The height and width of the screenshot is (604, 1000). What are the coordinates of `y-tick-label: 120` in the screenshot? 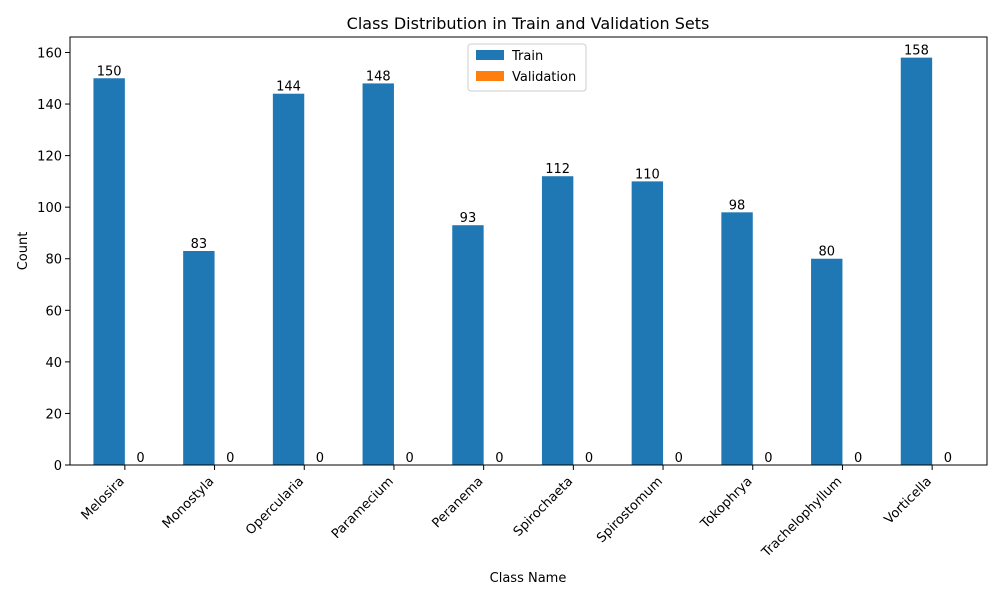 It's located at (49, 157).